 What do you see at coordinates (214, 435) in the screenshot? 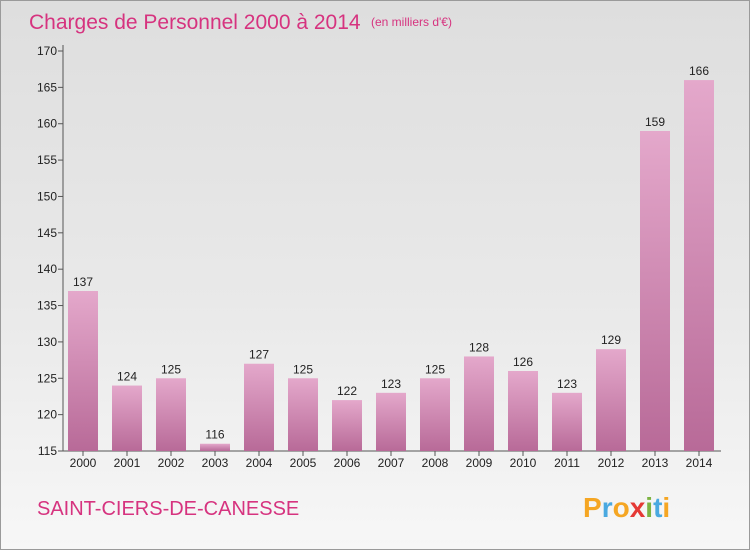
I see `data-label: 116` at bounding box center [214, 435].